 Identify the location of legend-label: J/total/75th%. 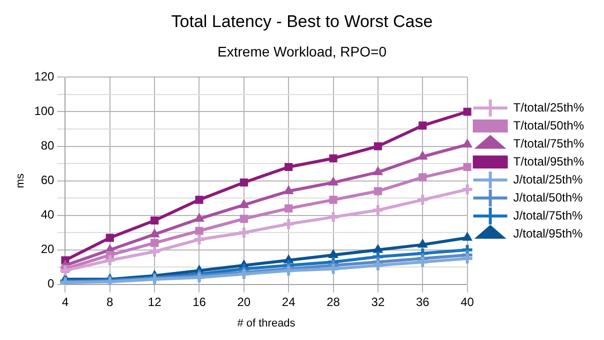
(548, 215).